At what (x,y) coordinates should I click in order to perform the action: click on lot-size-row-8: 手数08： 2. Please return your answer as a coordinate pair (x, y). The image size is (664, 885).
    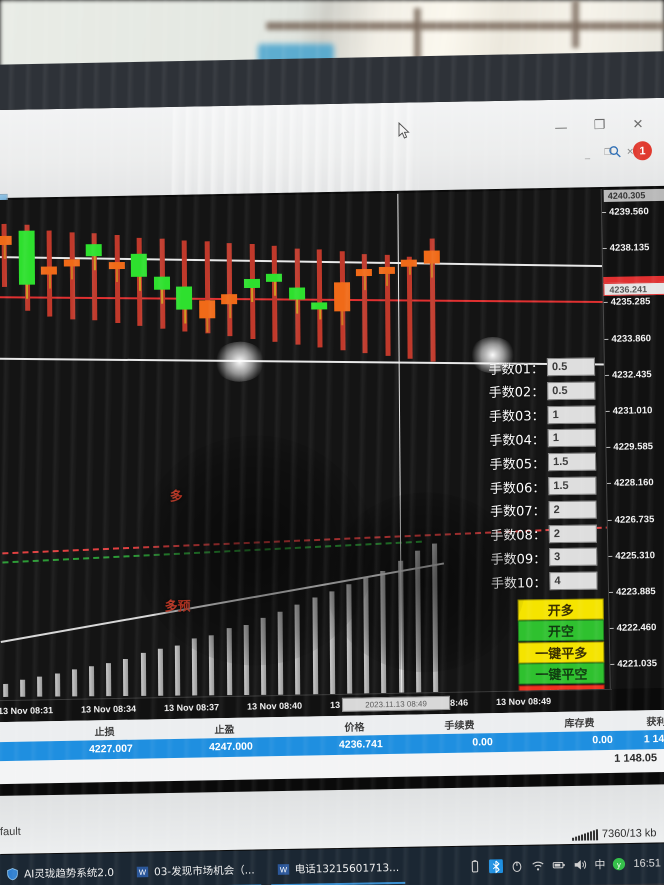
    Looking at the image, I should click on (535, 534).